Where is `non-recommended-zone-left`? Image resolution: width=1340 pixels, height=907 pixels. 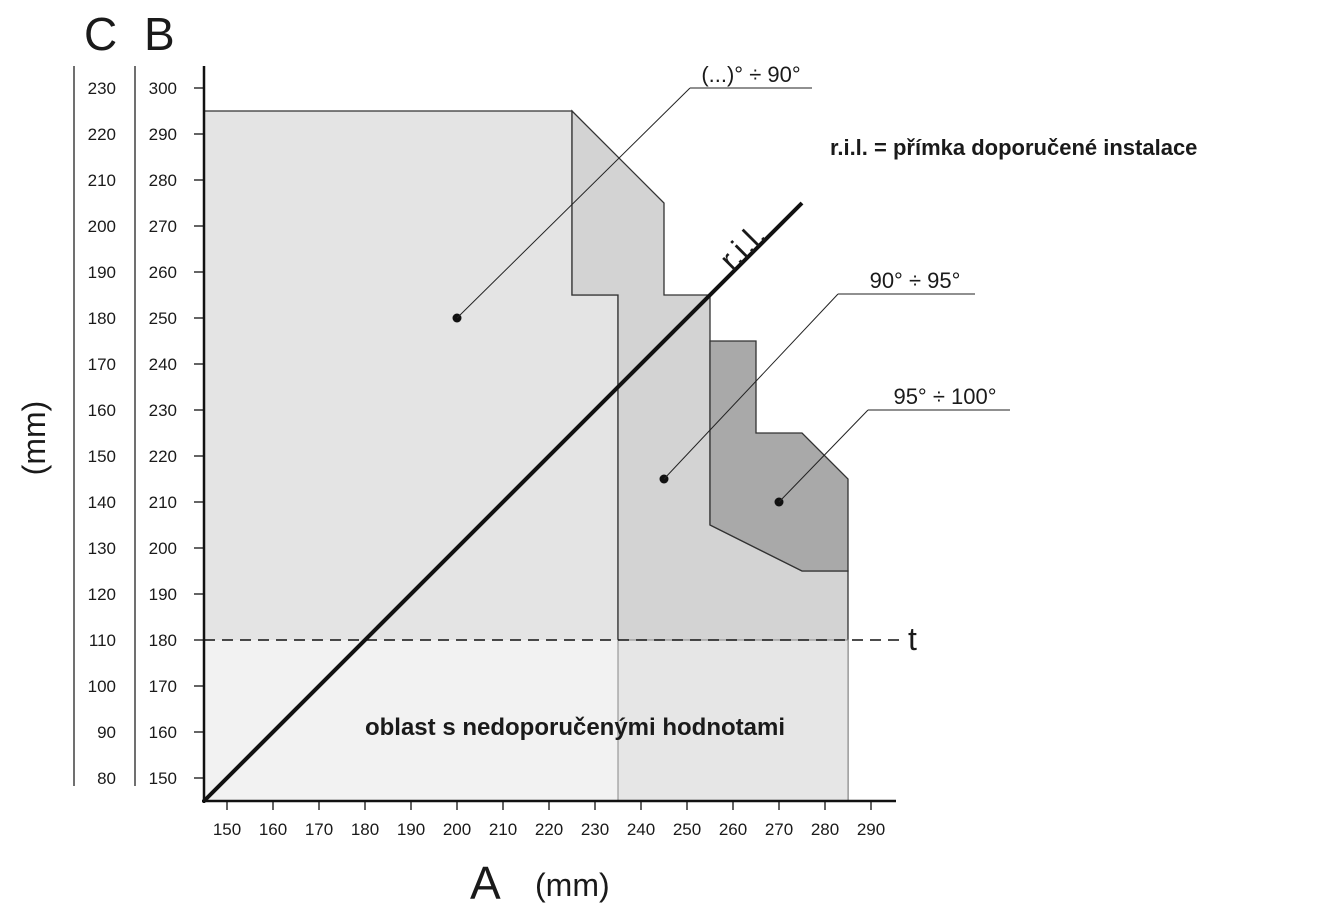 non-recommended-zone-left is located at coordinates (411, 720).